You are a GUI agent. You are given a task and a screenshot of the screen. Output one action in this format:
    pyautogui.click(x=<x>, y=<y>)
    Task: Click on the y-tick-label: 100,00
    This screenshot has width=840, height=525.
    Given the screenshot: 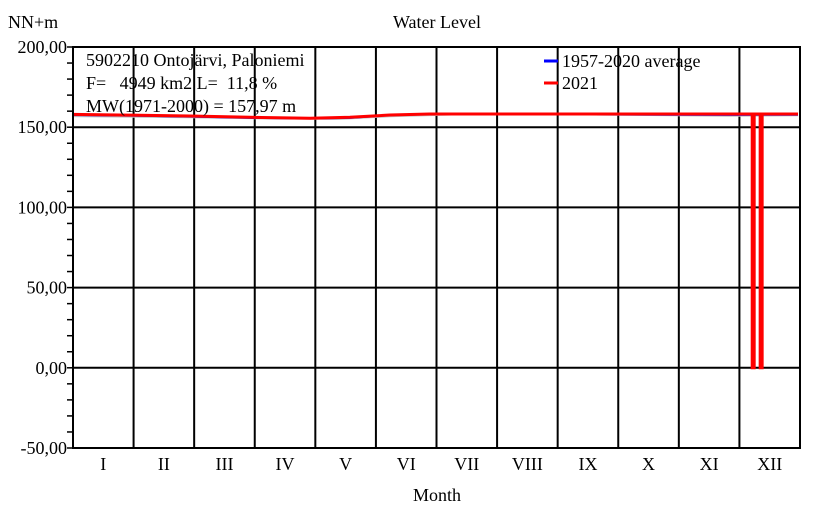 What is the action you would take?
    pyautogui.click(x=43, y=207)
    